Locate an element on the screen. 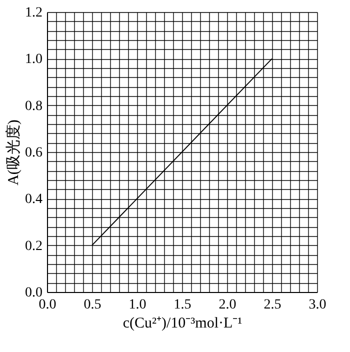 This screenshot has height=352, width=350. y-tick-label: 0.0 is located at coordinates (33, 293).